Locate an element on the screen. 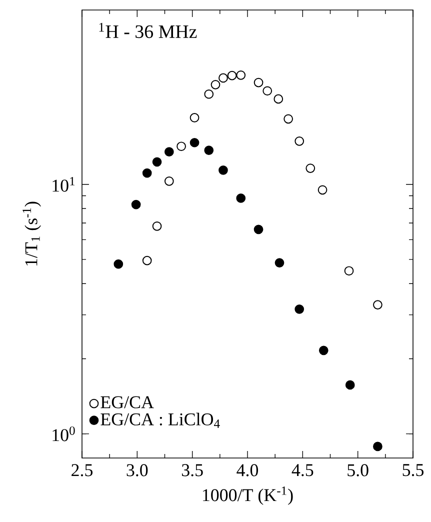 The width and height of the screenshot is (431, 522). y-tick-label: 10$^{1}$ is located at coordinates (63, 184).